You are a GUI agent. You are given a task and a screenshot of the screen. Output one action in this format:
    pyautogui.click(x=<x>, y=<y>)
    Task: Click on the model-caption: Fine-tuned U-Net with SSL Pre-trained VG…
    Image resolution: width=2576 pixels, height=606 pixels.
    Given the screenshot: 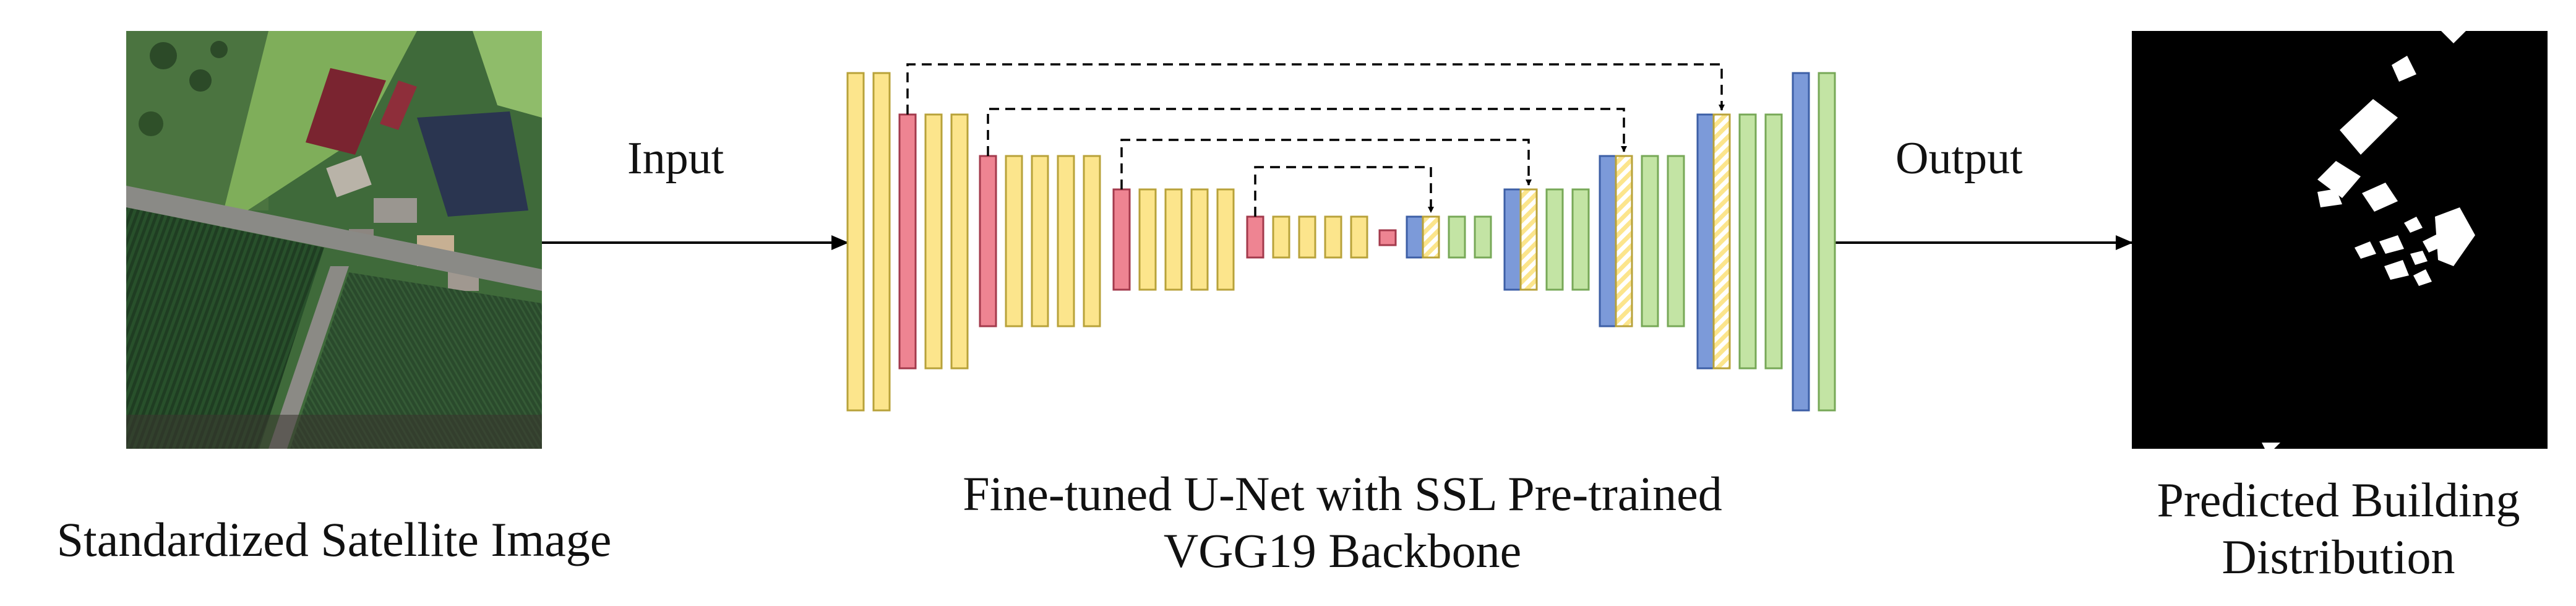 What is the action you would take?
    pyautogui.click(x=1343, y=522)
    